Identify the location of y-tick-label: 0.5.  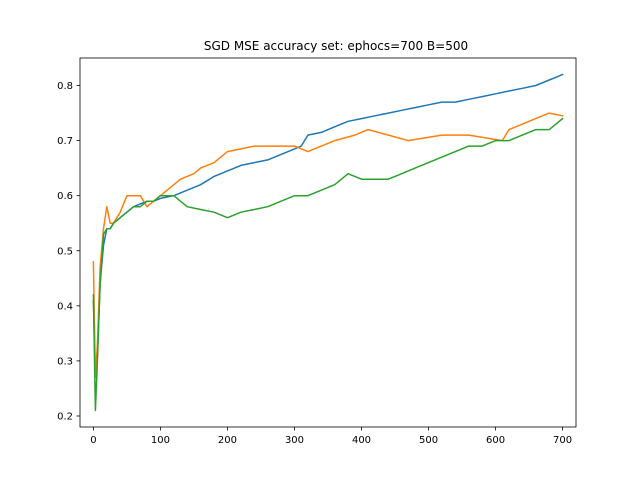
(65, 251).